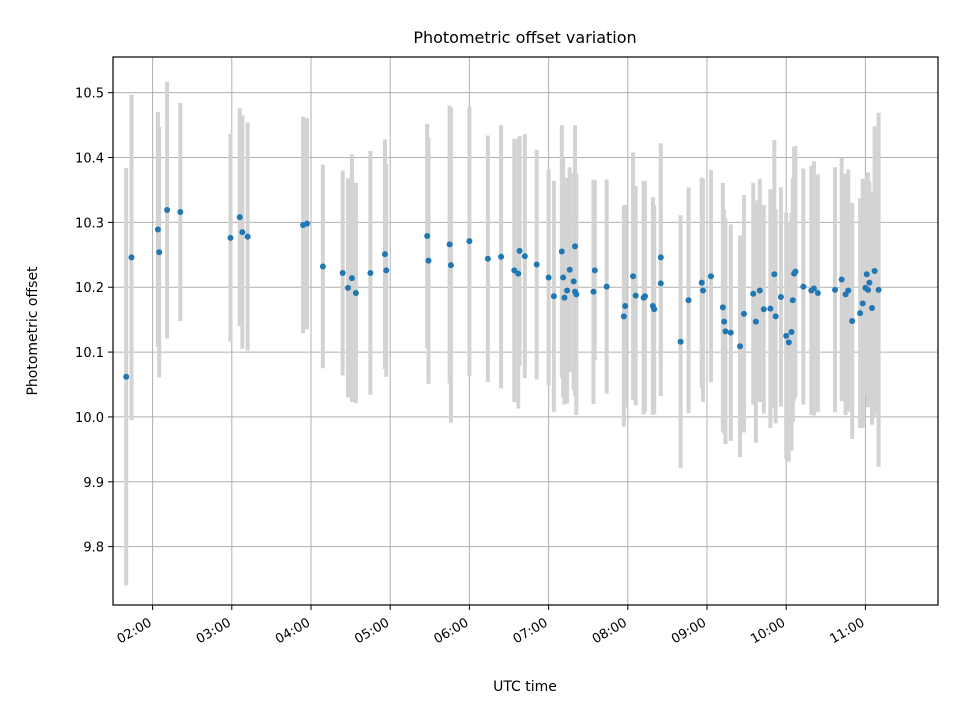 The width and height of the screenshot is (960, 720). I want to click on y-axis-label: Photometric offset, so click(33, 331).